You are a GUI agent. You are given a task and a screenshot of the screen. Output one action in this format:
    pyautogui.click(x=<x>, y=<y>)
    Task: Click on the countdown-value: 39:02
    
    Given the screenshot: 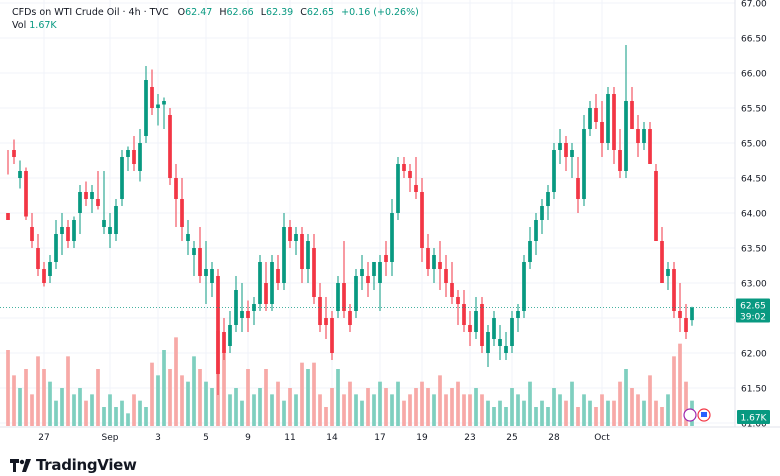 What is the action you would take?
    pyautogui.click(x=753, y=318)
    